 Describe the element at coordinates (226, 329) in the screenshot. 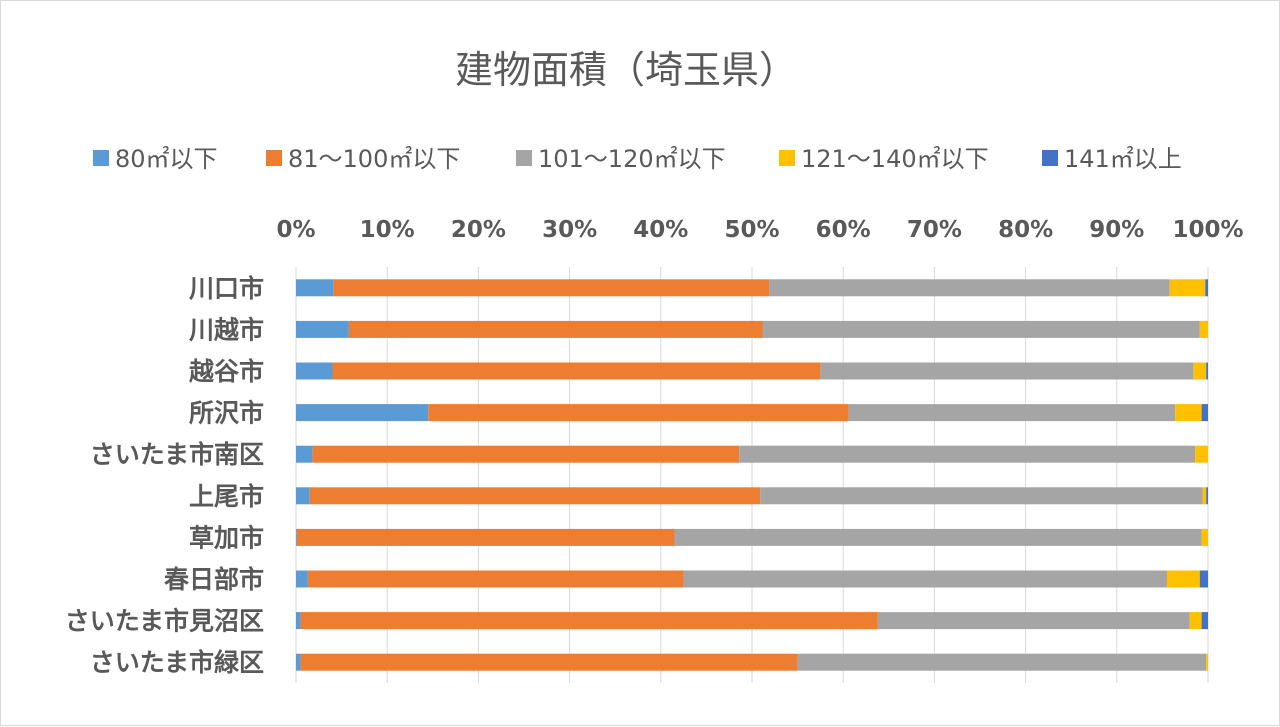

I see `category-label: 川越市` at that location.